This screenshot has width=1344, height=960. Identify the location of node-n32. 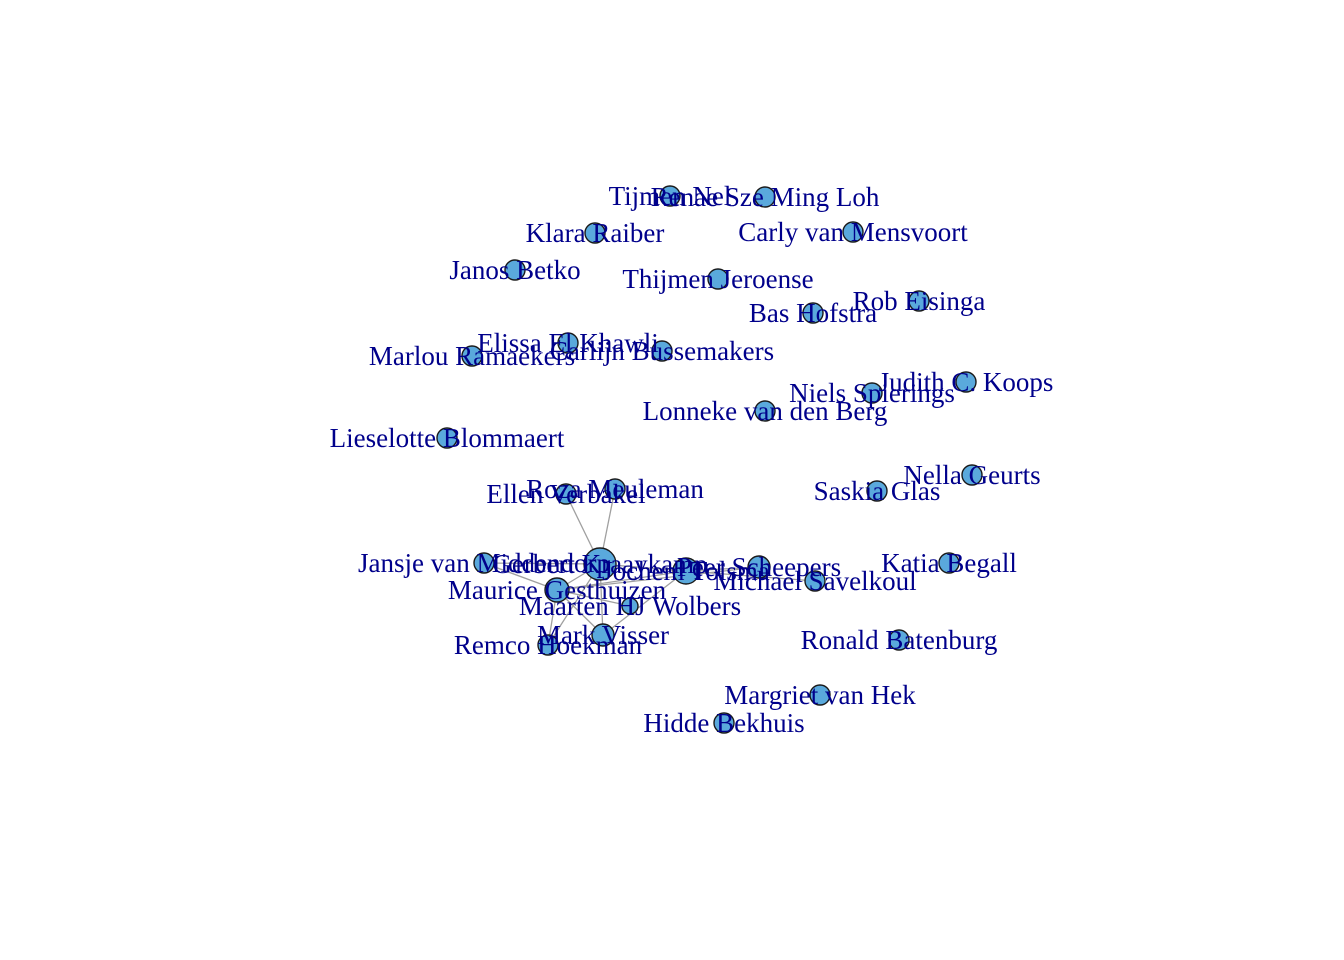
(724, 723).